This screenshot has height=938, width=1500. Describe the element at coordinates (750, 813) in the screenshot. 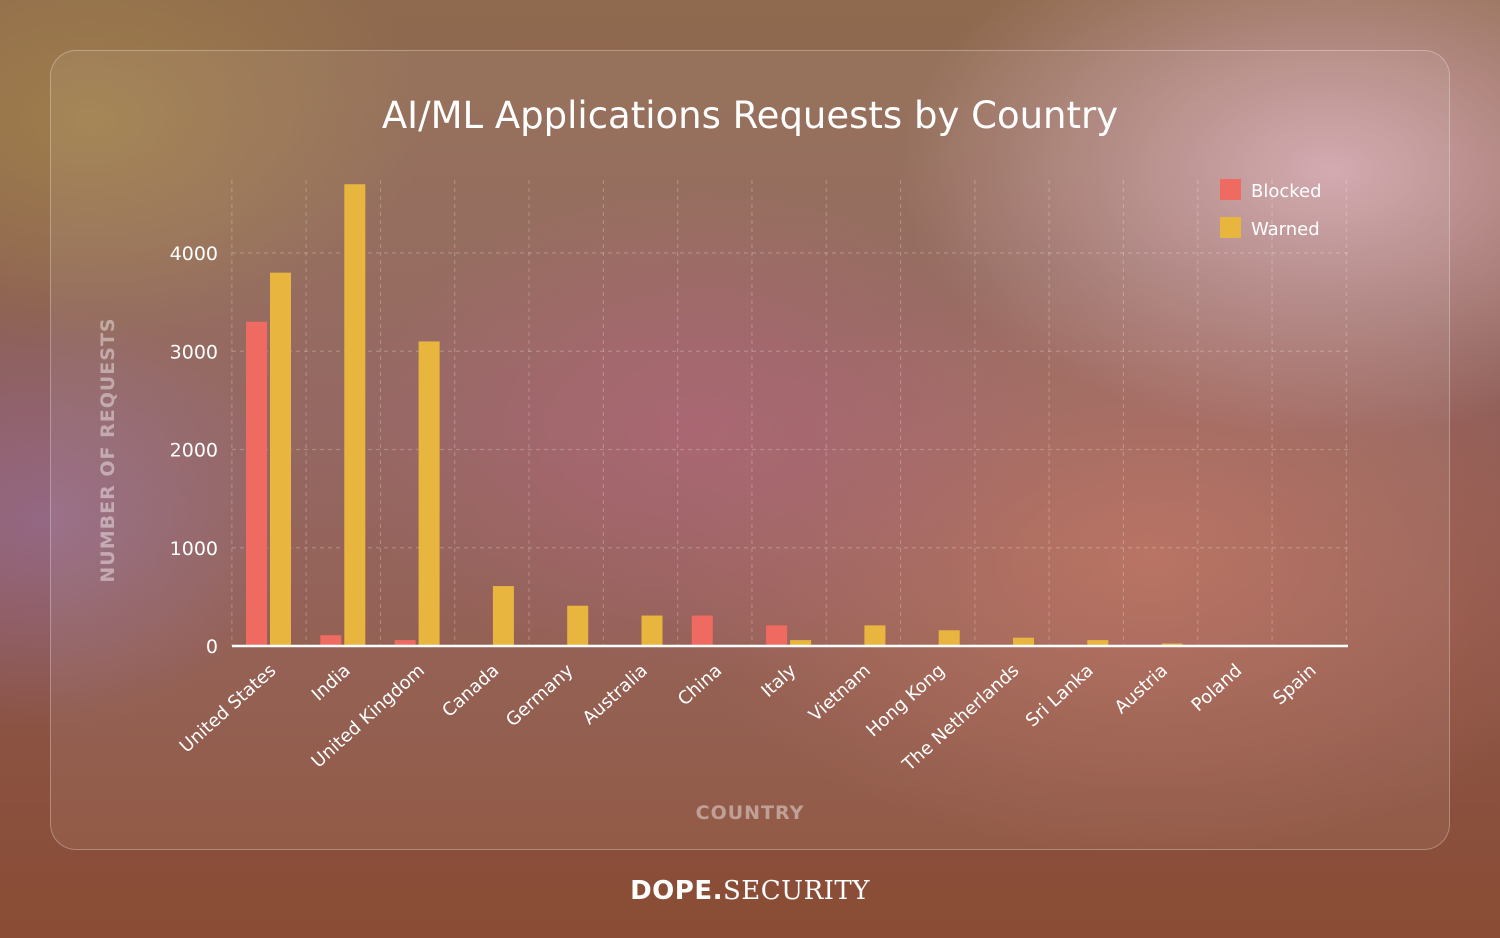

I see `x-axis-label: COUNTRY` at that location.